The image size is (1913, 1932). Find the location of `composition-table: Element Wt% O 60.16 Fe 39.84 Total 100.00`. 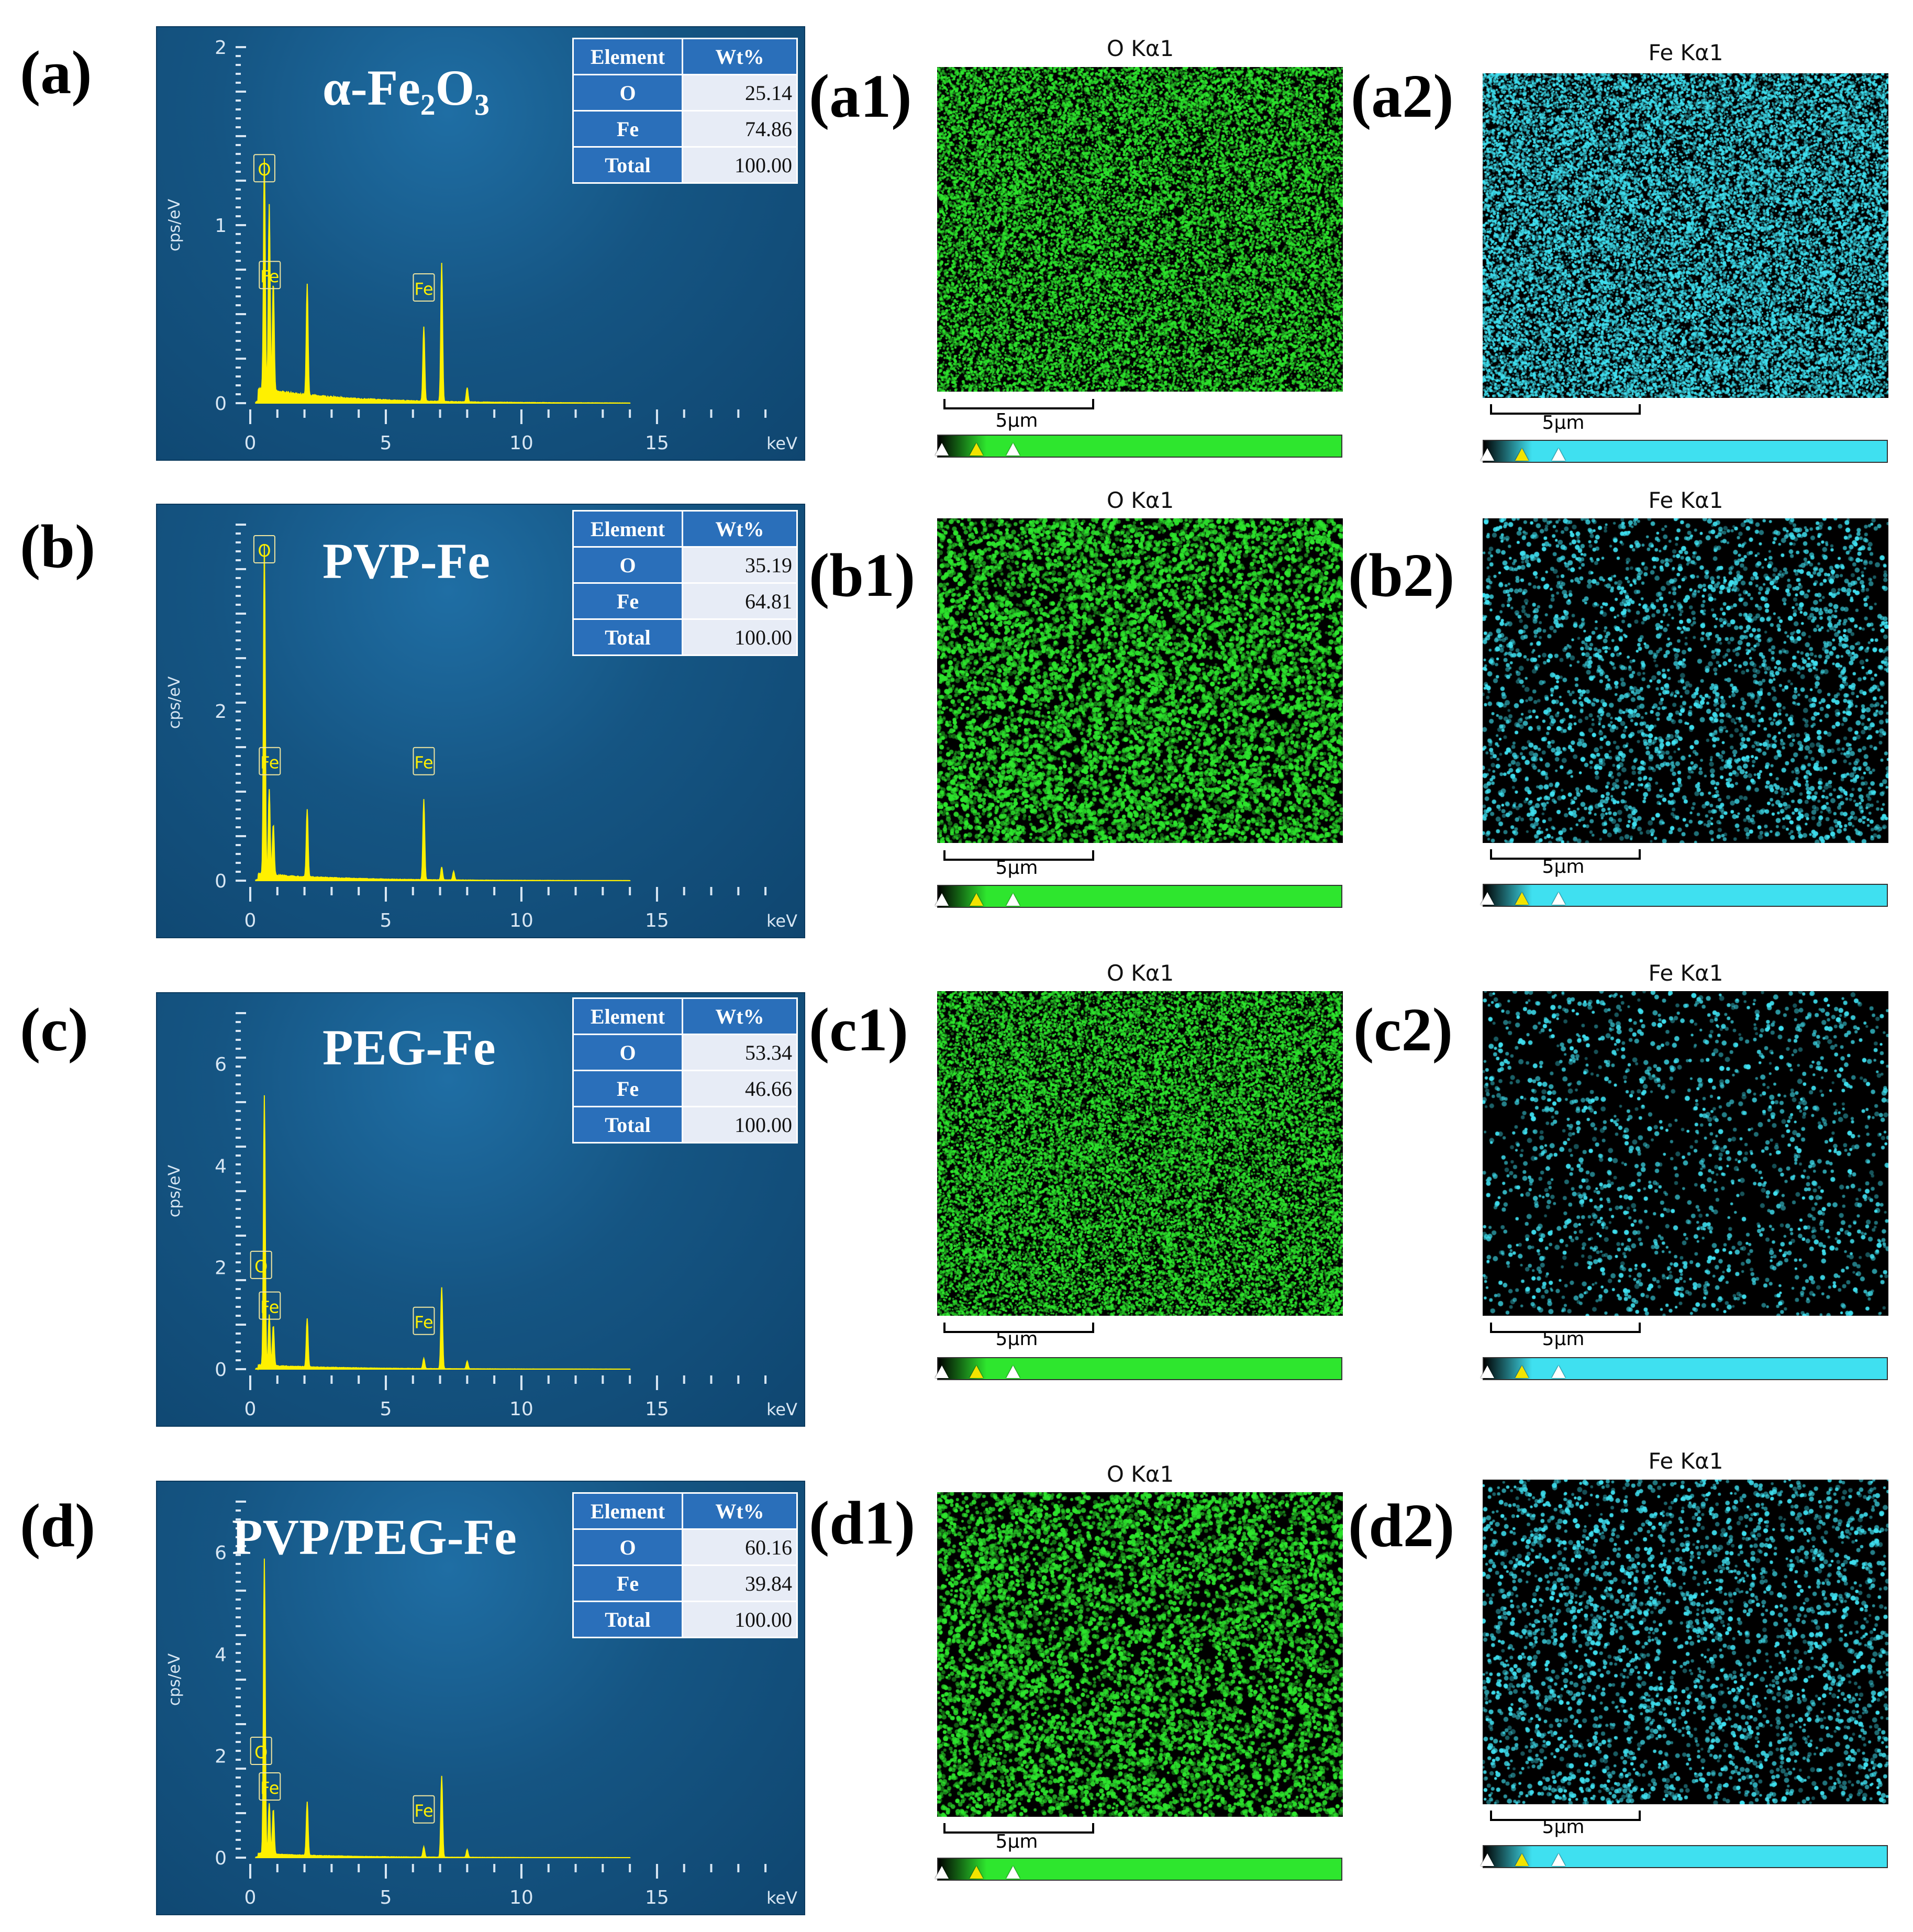

composition-table: Element Wt% O 60.16 Fe 39.84 Total 100.00 is located at coordinates (685, 1565).